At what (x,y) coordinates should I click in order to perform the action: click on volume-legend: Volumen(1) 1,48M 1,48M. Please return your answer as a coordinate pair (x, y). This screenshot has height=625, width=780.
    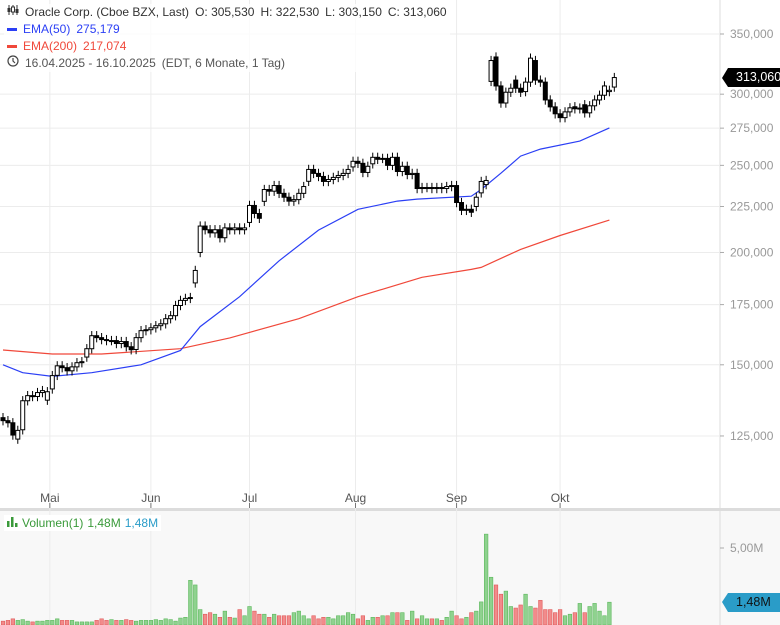
    Looking at the image, I should click on (83, 523).